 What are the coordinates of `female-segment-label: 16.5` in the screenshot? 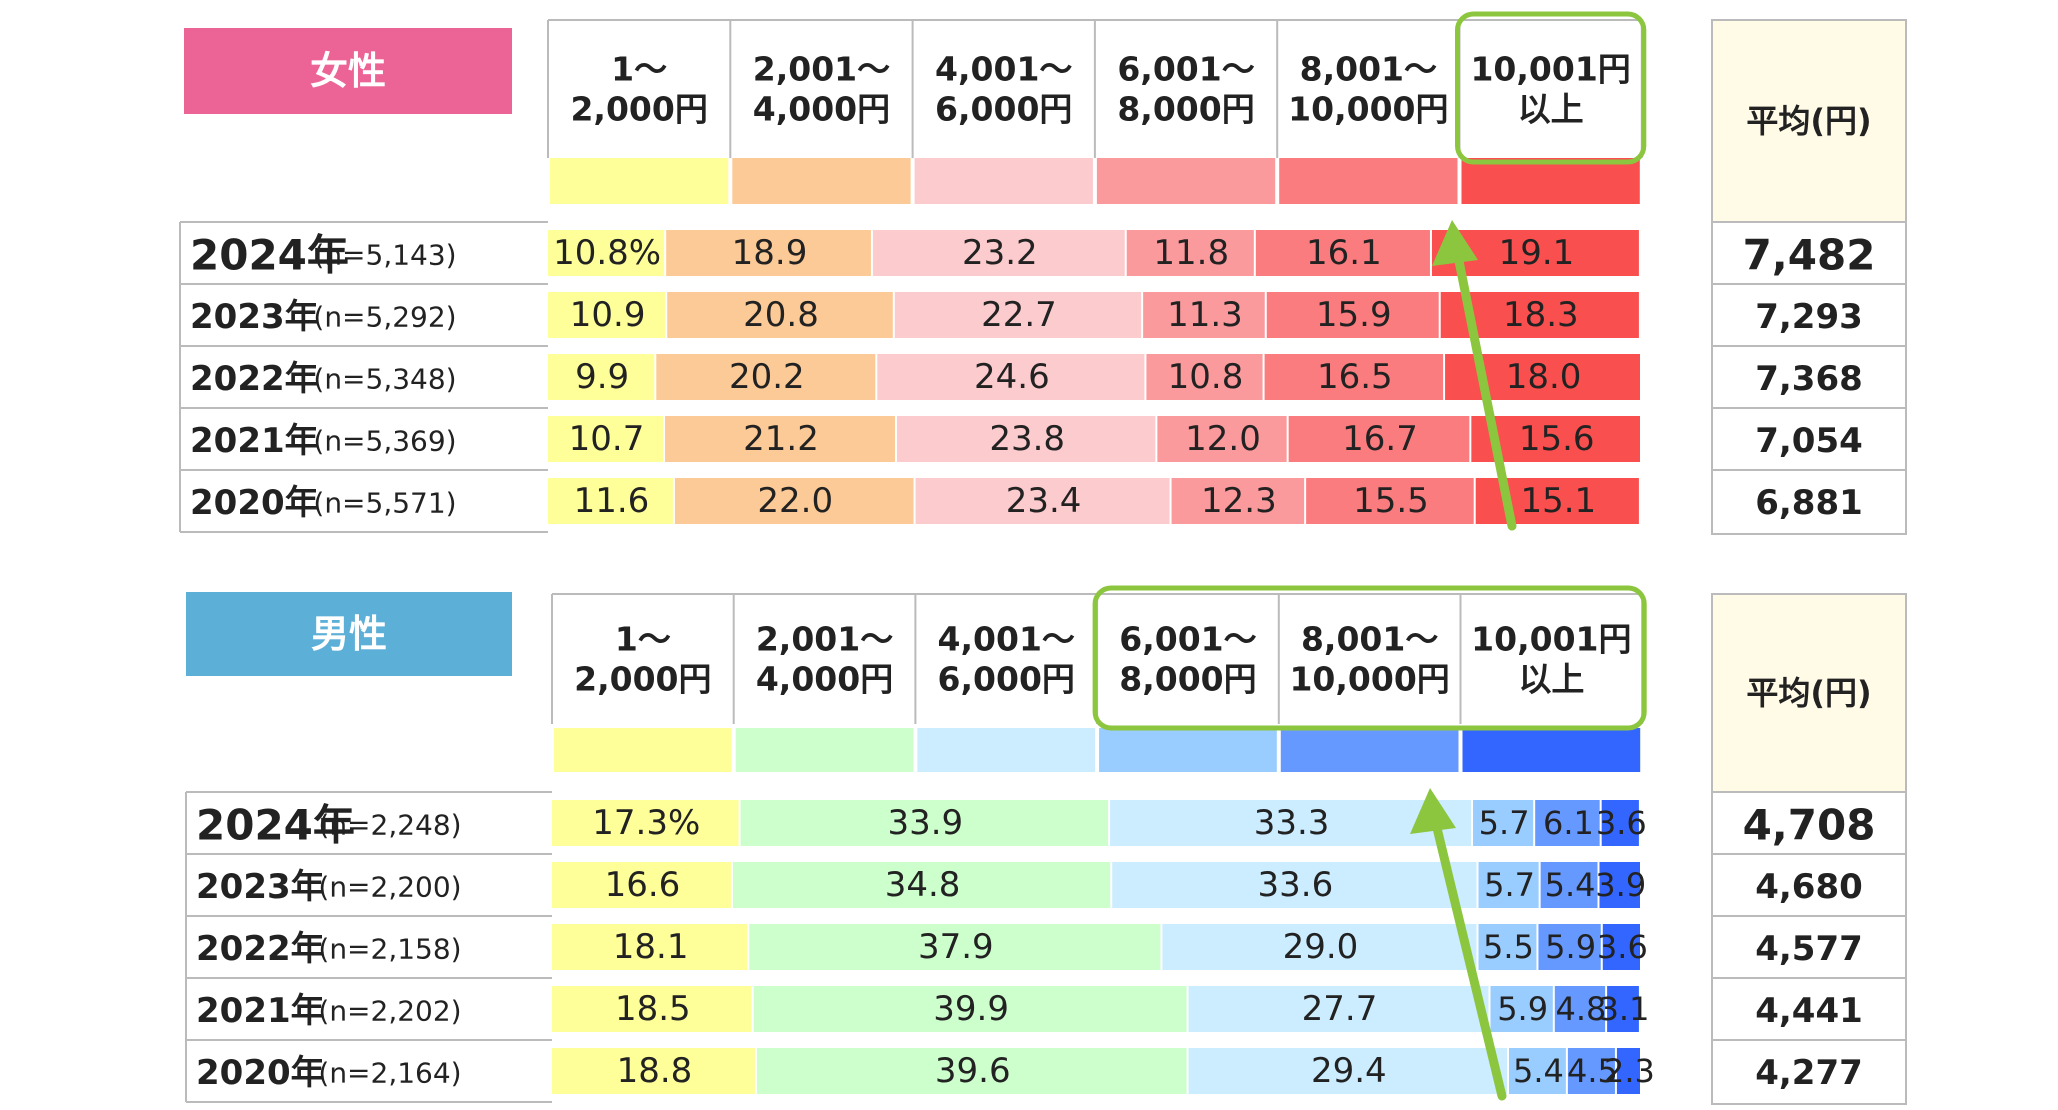 It's located at (1355, 377).